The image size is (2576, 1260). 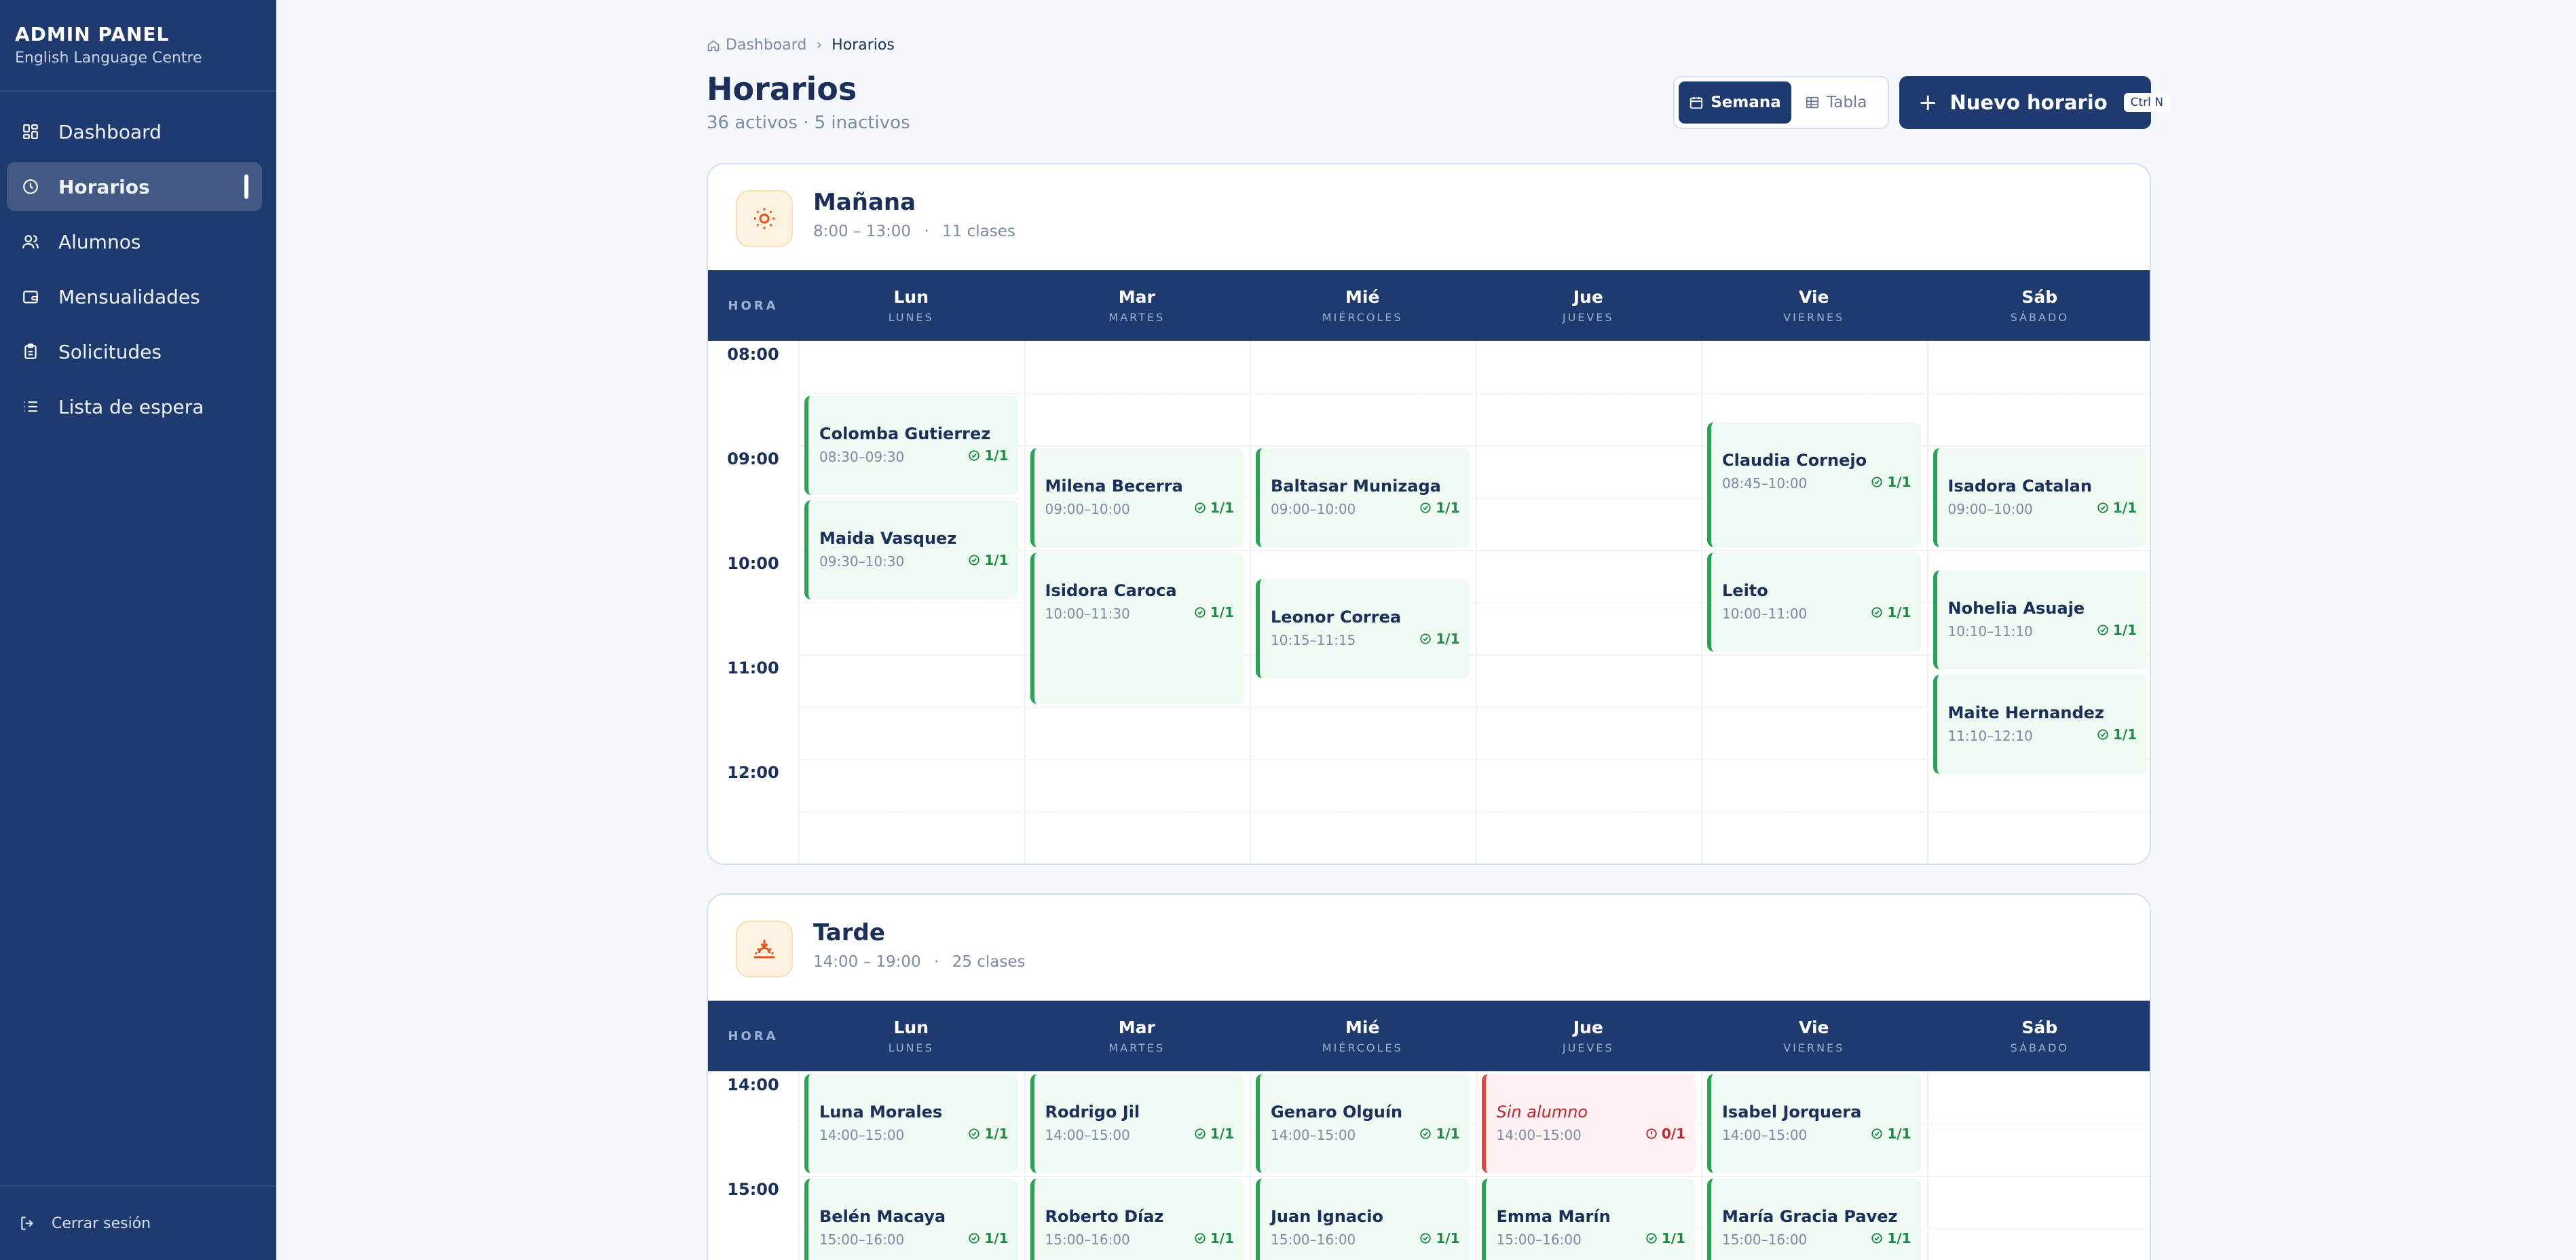 I want to click on week-view-button: Semana, so click(x=1735, y=103).